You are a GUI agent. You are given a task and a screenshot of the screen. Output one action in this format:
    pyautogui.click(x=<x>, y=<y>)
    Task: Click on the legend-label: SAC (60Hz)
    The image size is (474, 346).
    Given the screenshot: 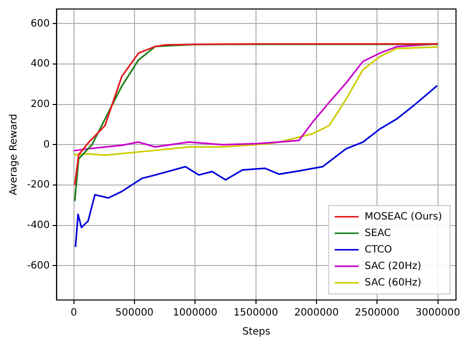 What is the action you would take?
    pyautogui.click(x=393, y=282)
    